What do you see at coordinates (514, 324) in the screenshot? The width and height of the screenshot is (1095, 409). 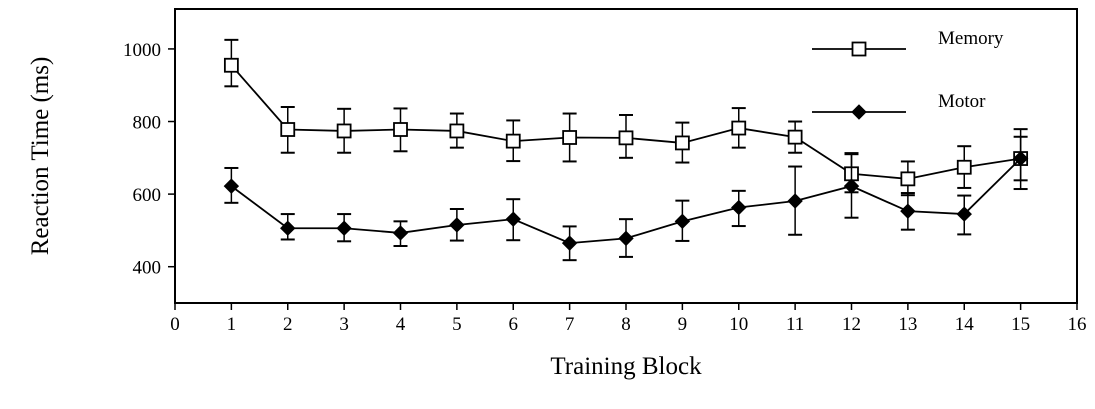 I see `x-tick-label: 6` at bounding box center [514, 324].